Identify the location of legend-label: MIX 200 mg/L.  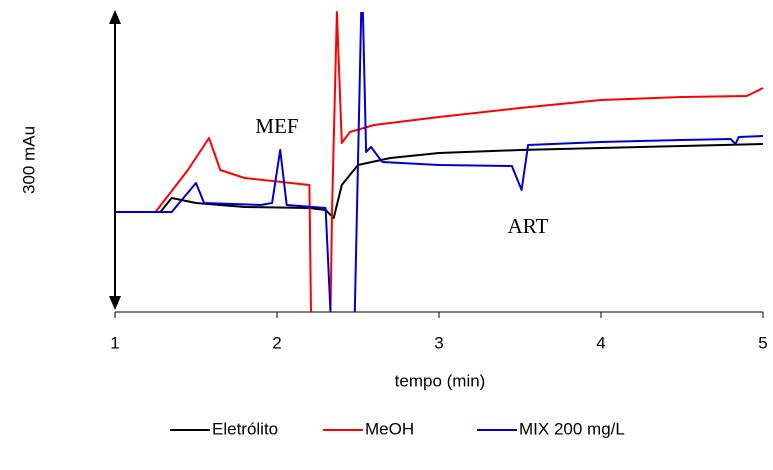
(572, 428).